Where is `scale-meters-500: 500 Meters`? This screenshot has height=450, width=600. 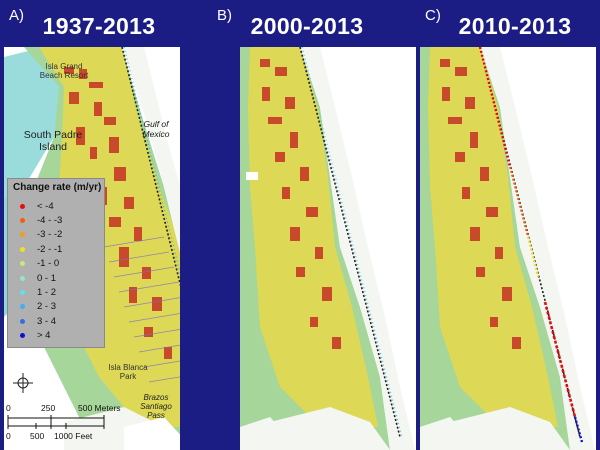
scale-meters-500: 500 Meters is located at coordinates (99, 408).